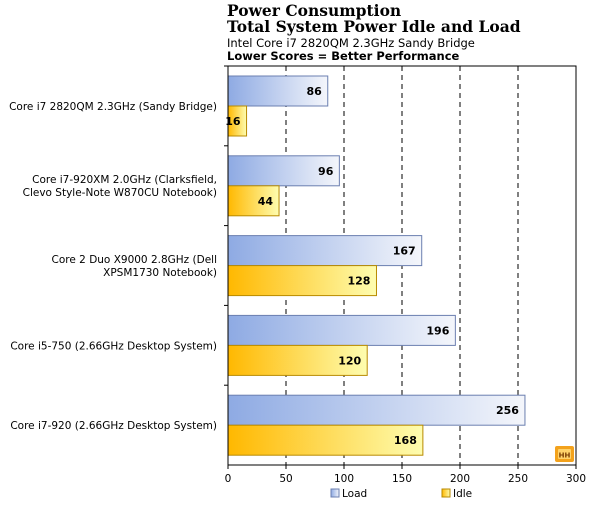 This screenshot has width=589, height=506. I want to click on category-label-4: Core i7-920 (2.66GHz Desktop System), so click(113, 426).